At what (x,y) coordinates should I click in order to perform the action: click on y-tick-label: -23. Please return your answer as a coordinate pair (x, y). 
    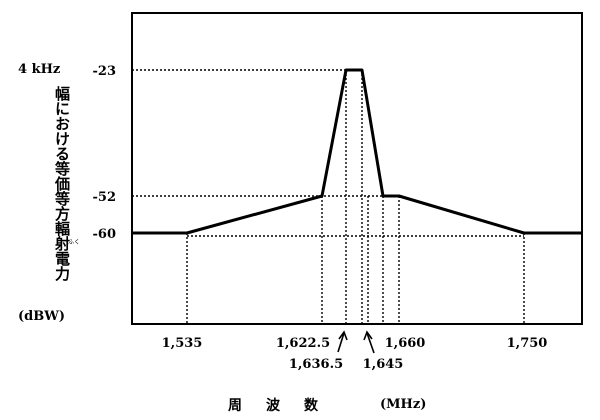
    Looking at the image, I should click on (105, 71).